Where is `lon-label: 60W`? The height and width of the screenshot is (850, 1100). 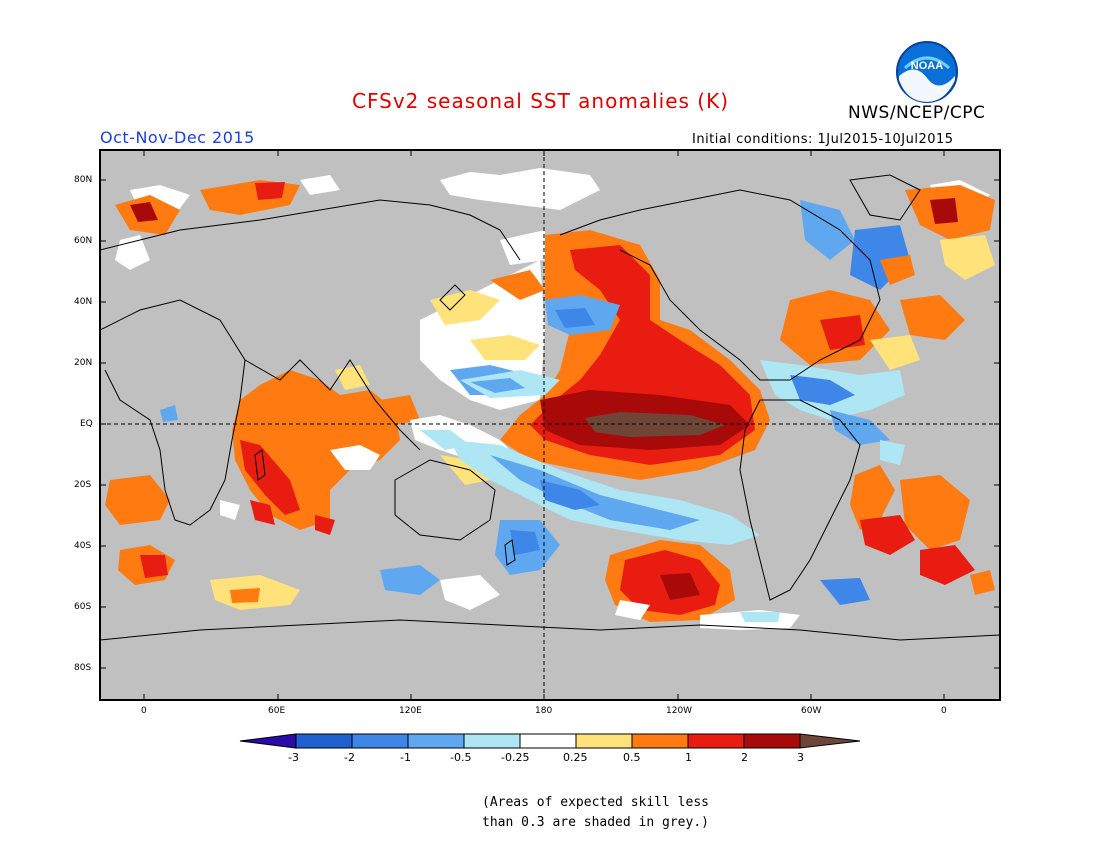
lon-label: 60W is located at coordinates (811, 711).